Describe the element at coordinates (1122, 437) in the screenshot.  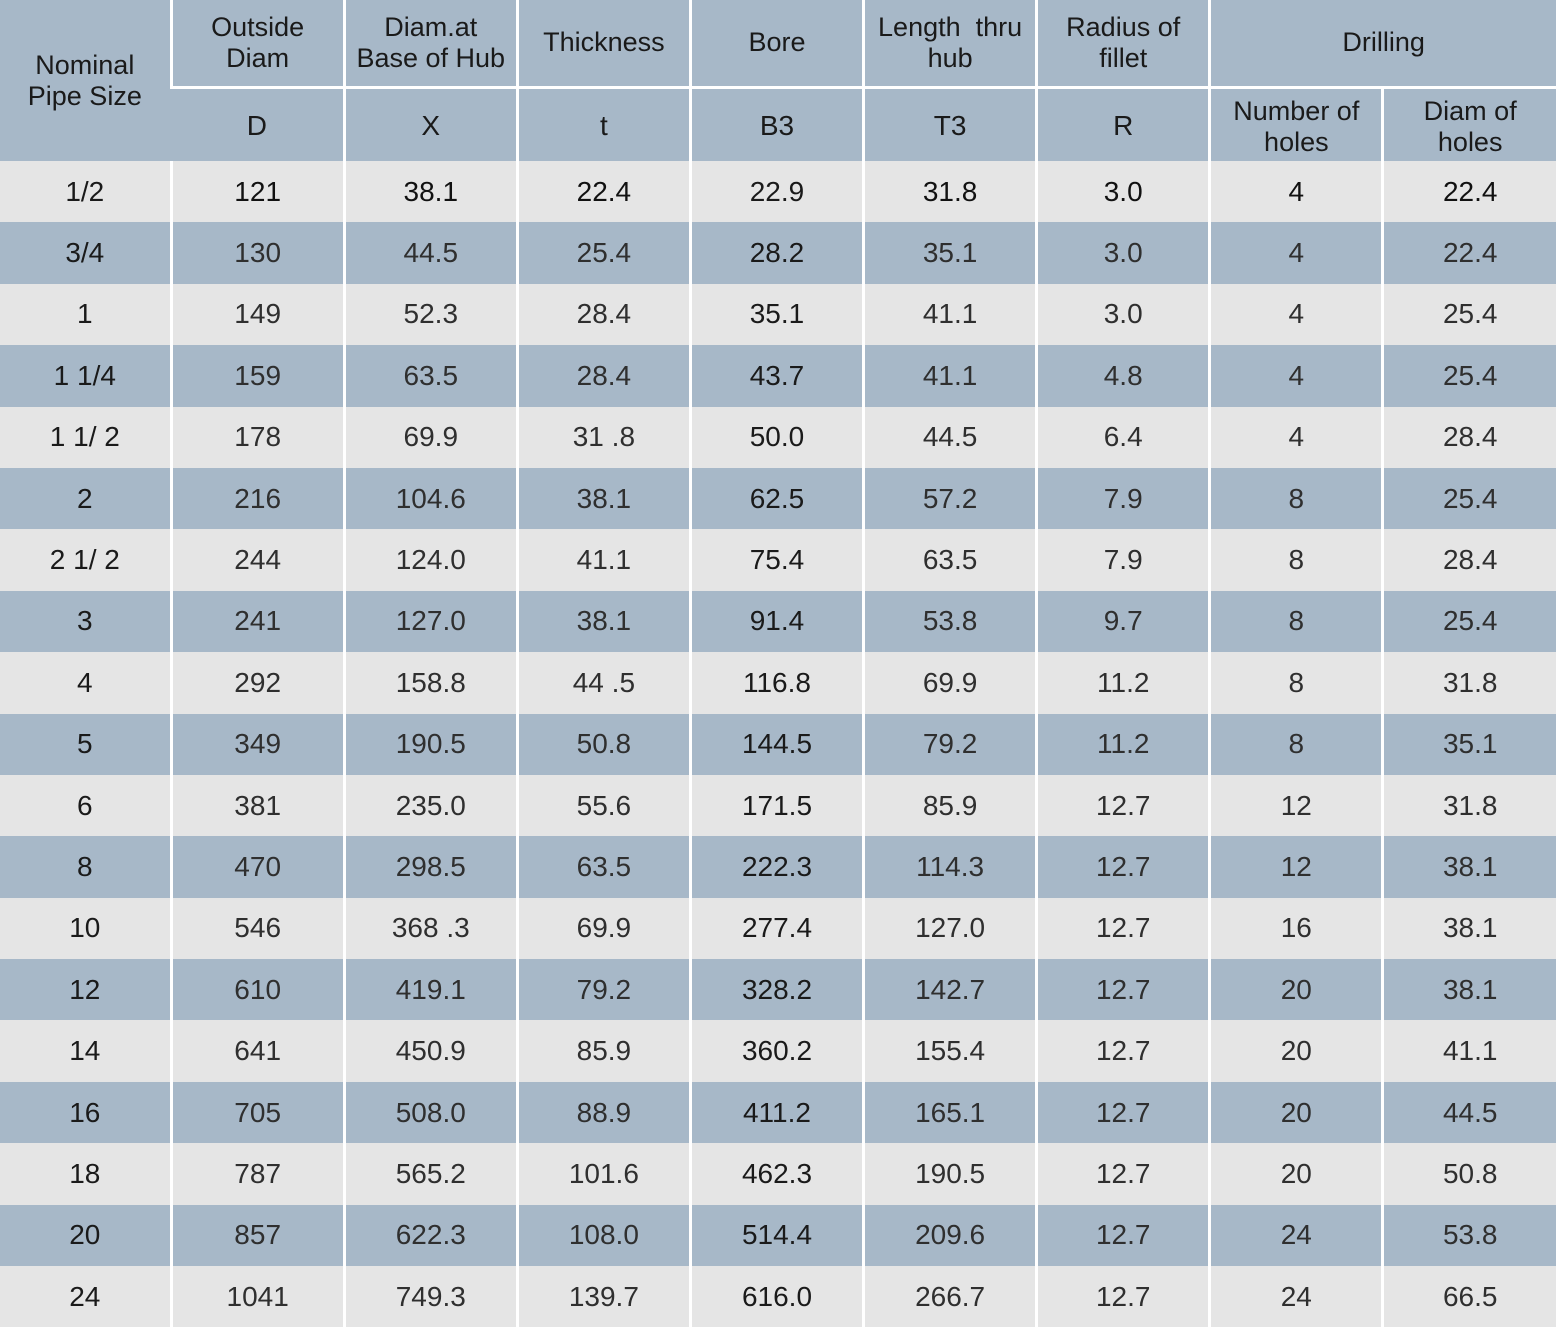
I see `cell-radius-fillet: 6.4` at that location.